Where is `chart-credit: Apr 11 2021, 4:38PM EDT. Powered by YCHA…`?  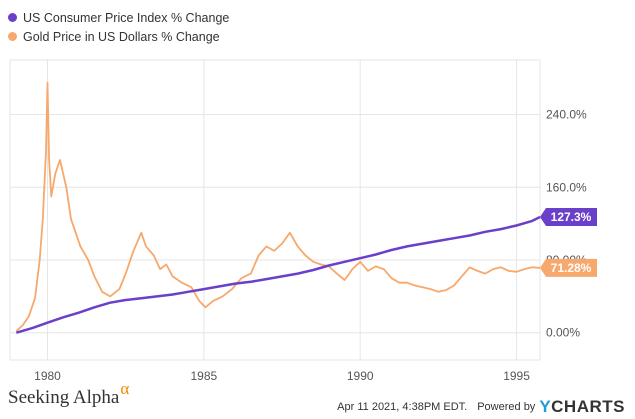 chart-credit: Apr 11 2021, 4:38PM EDT. Powered by YCHA… is located at coordinates (481, 407).